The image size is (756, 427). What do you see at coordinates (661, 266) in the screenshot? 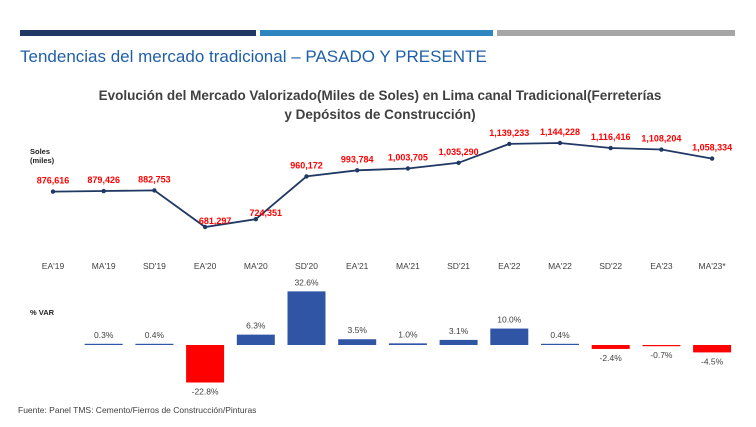
I see `category-tick-label: EA'23` at bounding box center [661, 266].